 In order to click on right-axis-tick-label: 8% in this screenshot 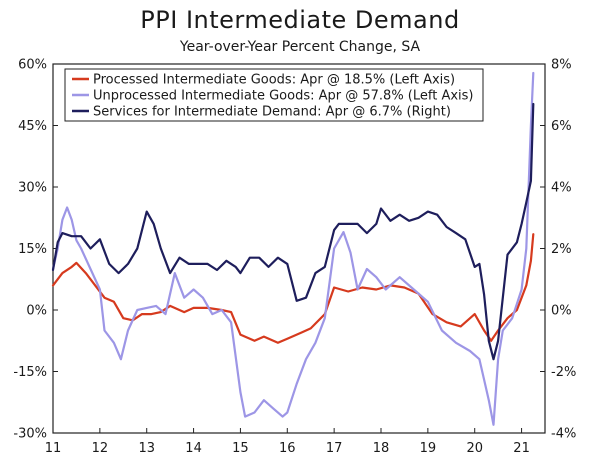, I will do `click(561, 65)`.